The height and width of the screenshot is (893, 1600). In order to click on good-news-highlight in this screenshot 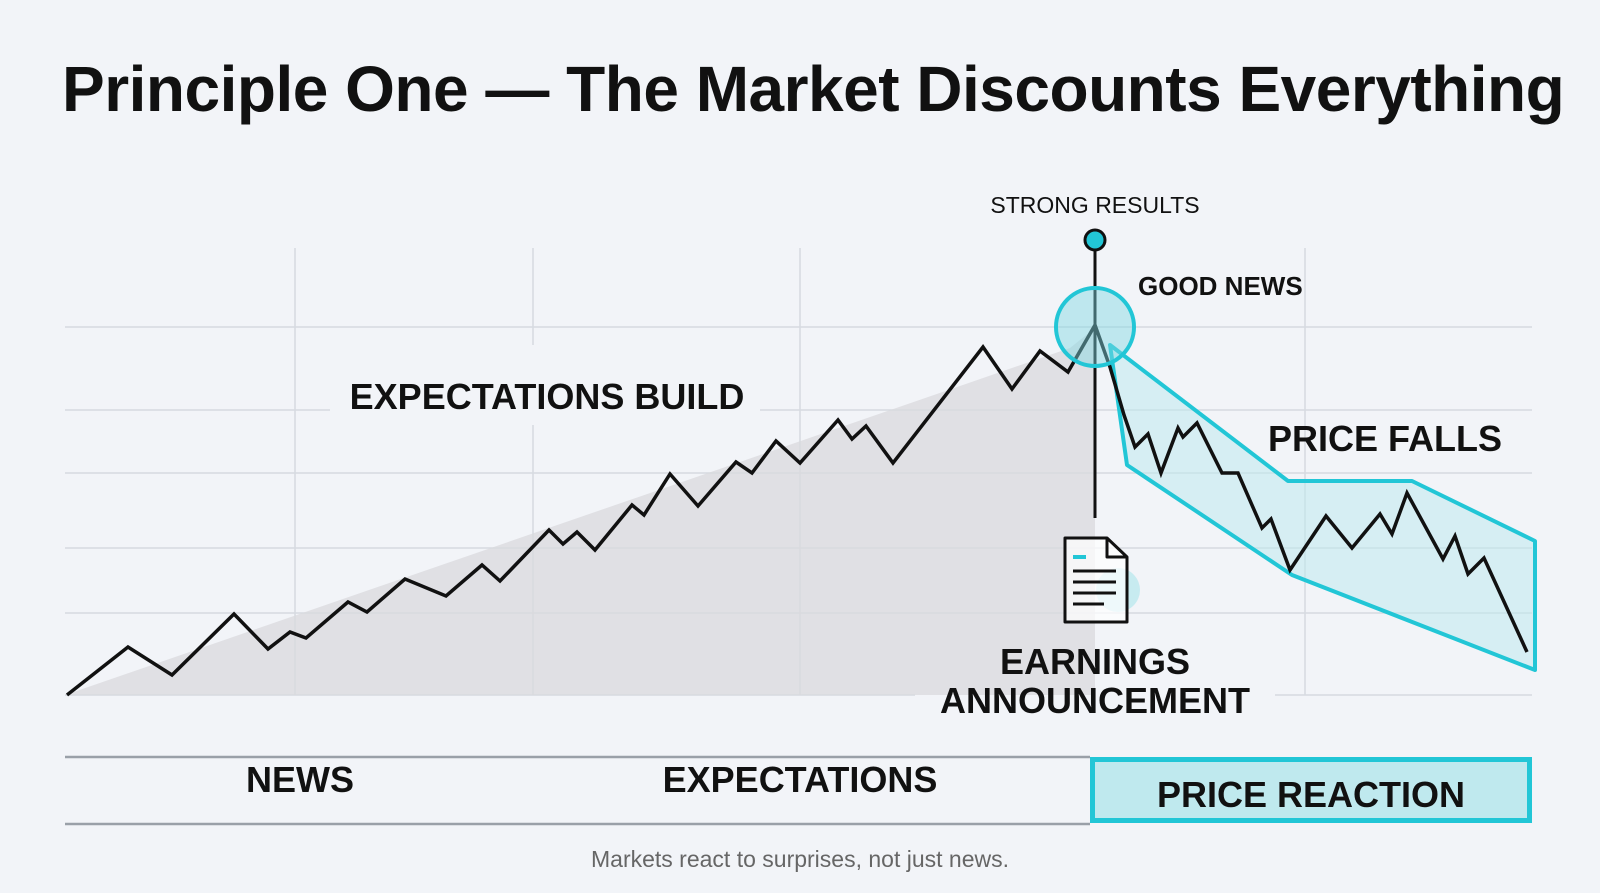, I will do `click(1095, 327)`.